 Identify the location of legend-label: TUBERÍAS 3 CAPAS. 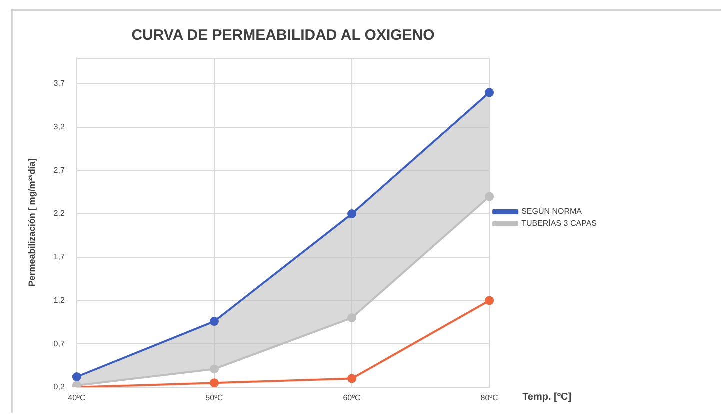
(560, 223).